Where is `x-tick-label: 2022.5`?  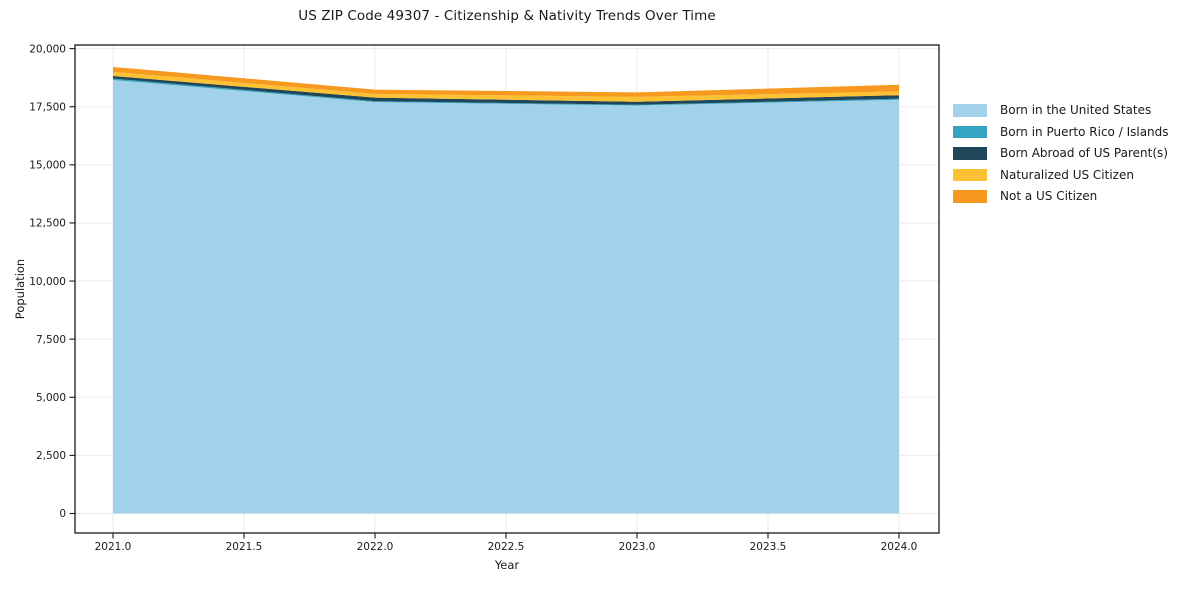 x-tick-label: 2022.5 is located at coordinates (506, 547).